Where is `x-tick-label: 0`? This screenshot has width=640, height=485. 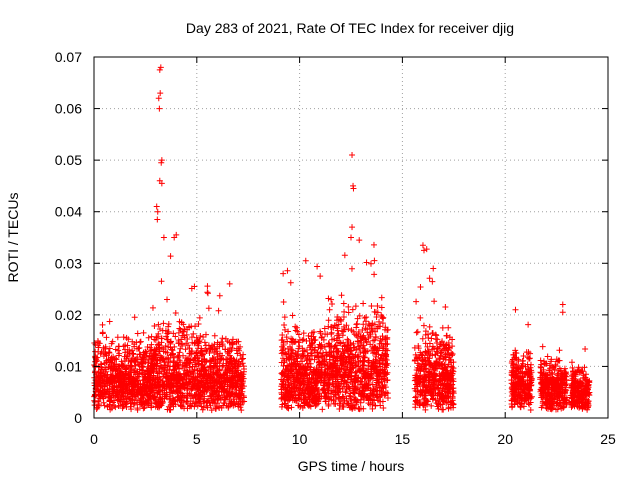 x-tick-label: 0 is located at coordinates (94, 439).